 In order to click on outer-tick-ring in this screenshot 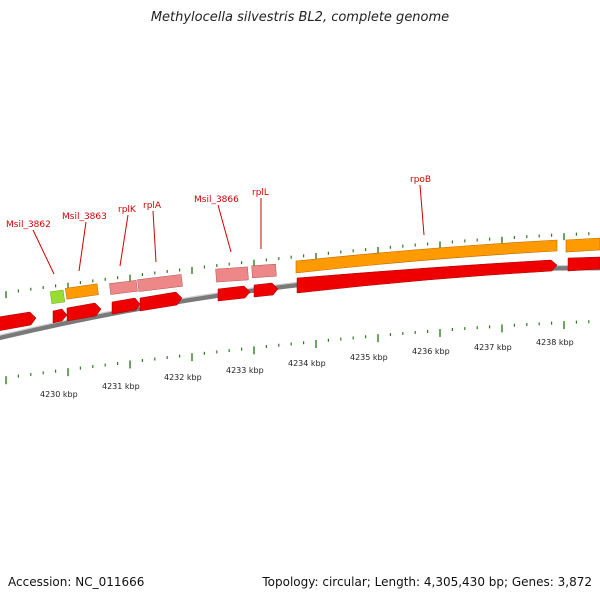, I will do `click(297, 265)`.